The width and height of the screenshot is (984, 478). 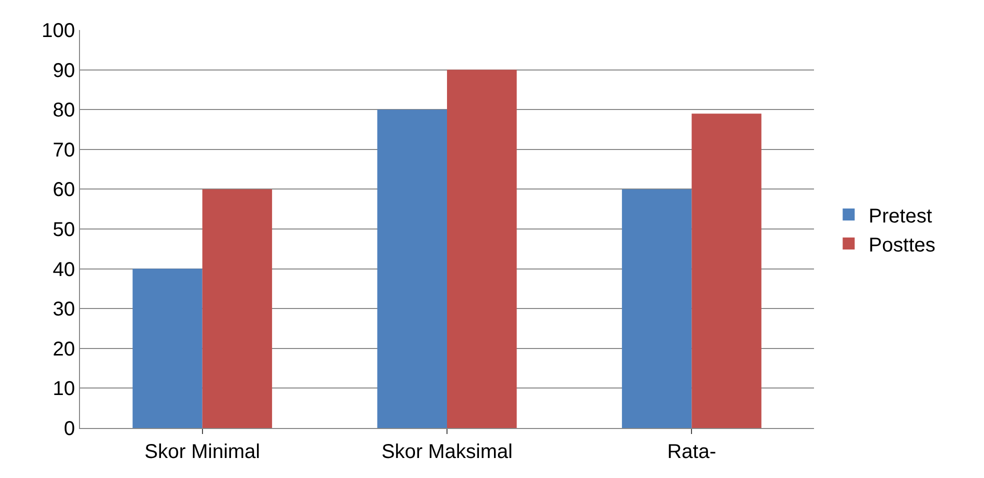 What do you see at coordinates (63, 111) in the screenshot?
I see `y-tick-label: 80` at bounding box center [63, 111].